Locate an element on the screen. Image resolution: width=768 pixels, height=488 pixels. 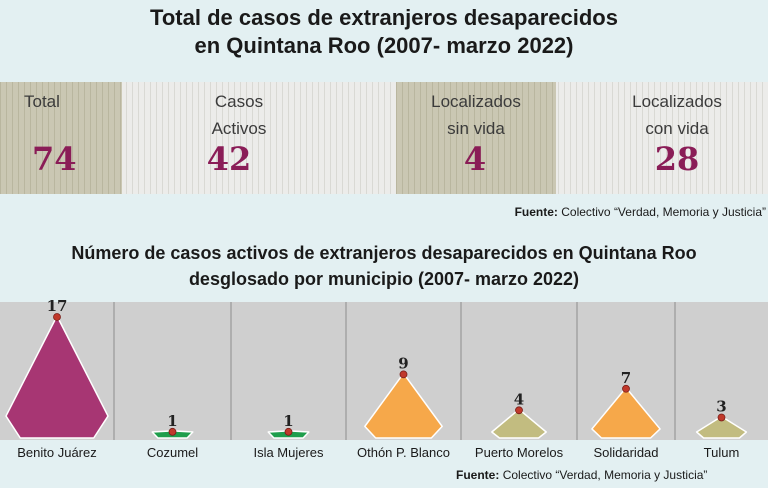
stat-label: Total is located at coordinates (42, 101).